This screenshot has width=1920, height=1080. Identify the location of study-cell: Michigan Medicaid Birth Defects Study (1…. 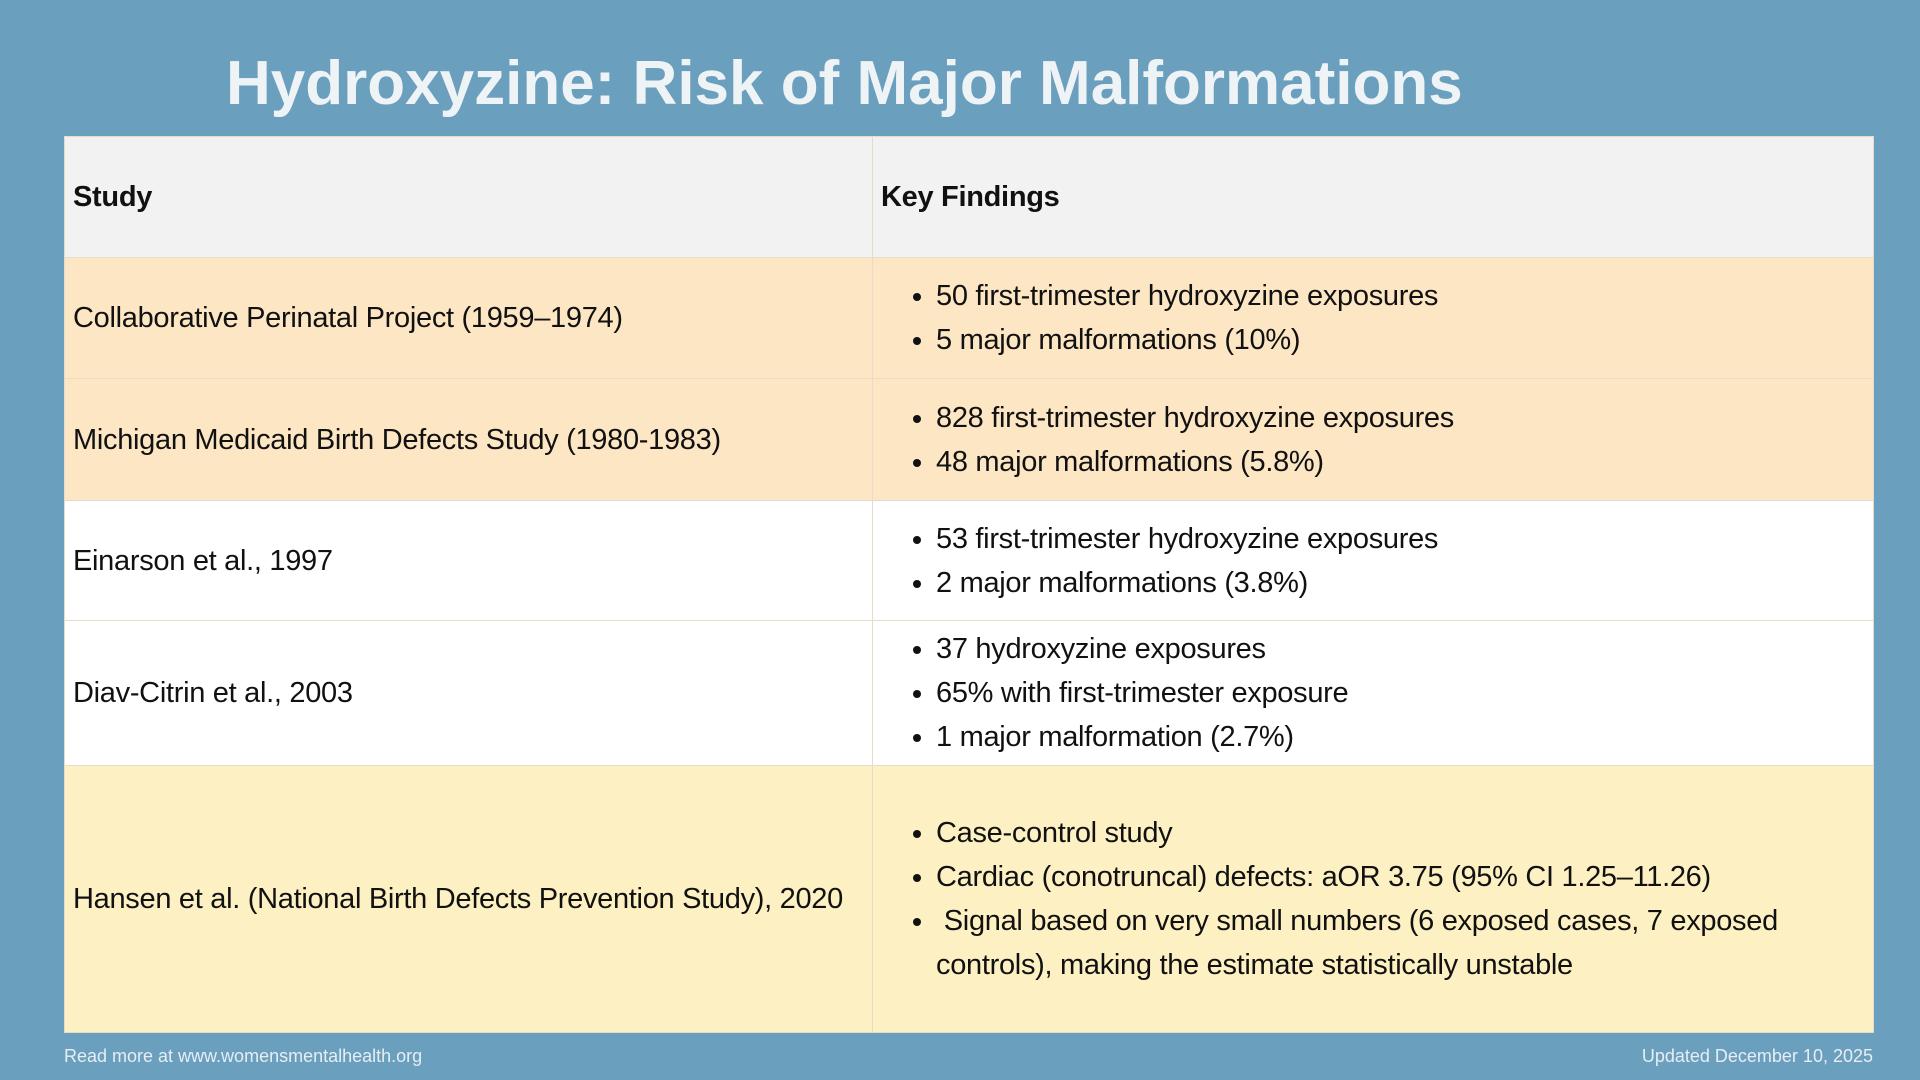
(468, 439).